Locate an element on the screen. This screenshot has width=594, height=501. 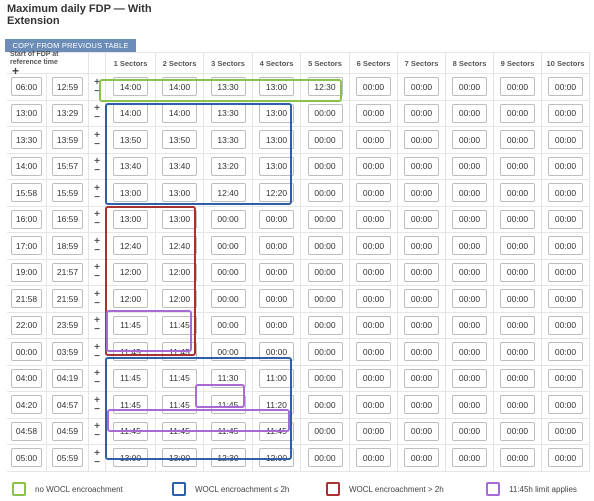
start-from-input: 14:00 is located at coordinates (26, 166).